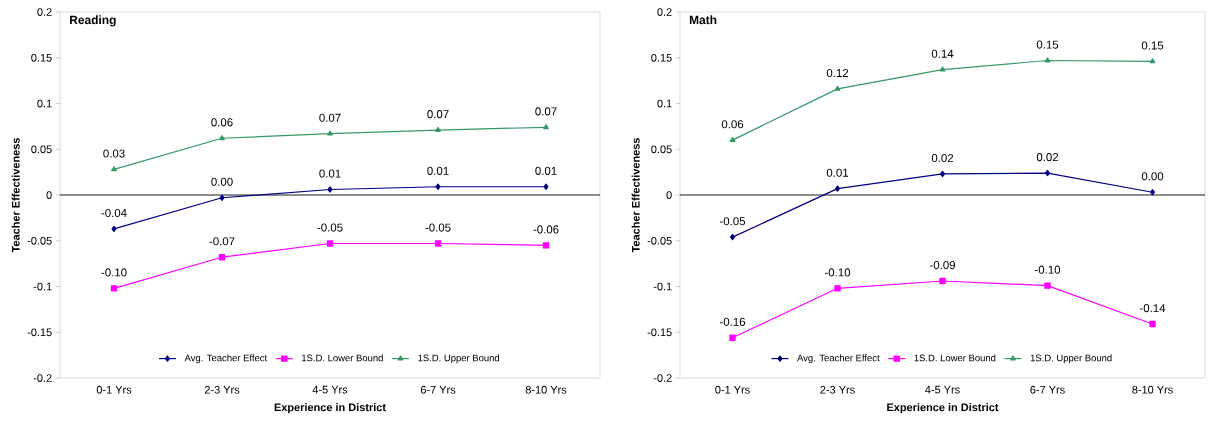 This screenshot has height=440, width=1208. What do you see at coordinates (942, 265) in the screenshot?
I see `data-label: -0.09` at bounding box center [942, 265].